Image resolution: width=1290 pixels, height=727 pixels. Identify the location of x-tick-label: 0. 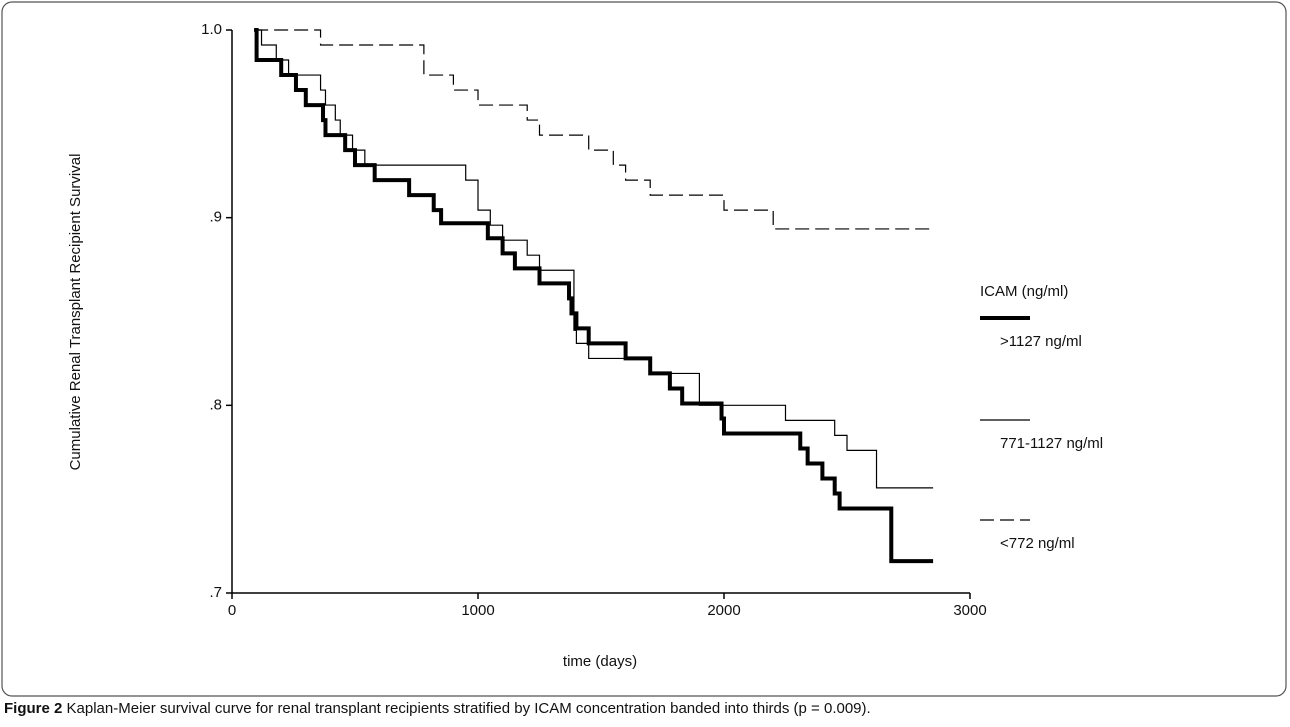
(232, 610).